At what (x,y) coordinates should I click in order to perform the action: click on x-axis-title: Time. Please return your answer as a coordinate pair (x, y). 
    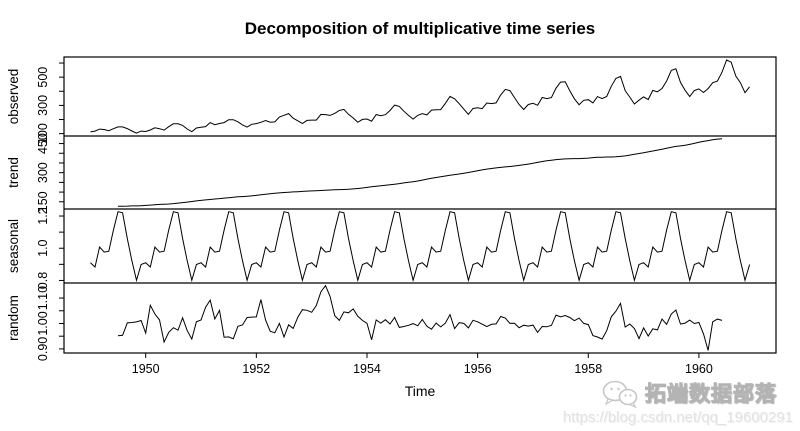
    Looking at the image, I should click on (420, 391).